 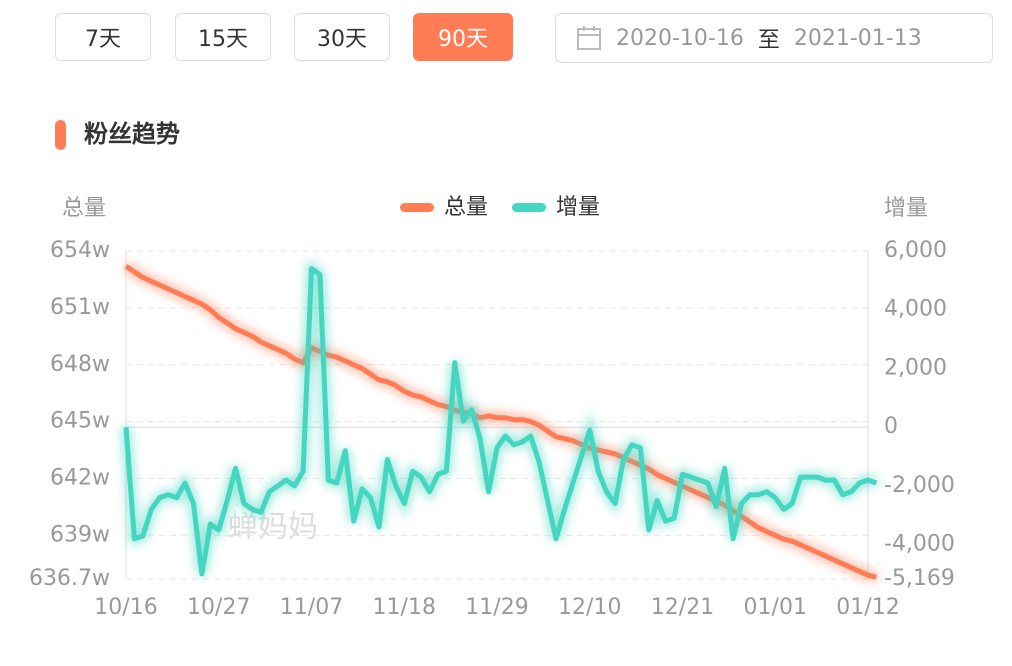 What do you see at coordinates (80, 421) in the screenshot?
I see `y-tick-label: 645w` at bounding box center [80, 421].